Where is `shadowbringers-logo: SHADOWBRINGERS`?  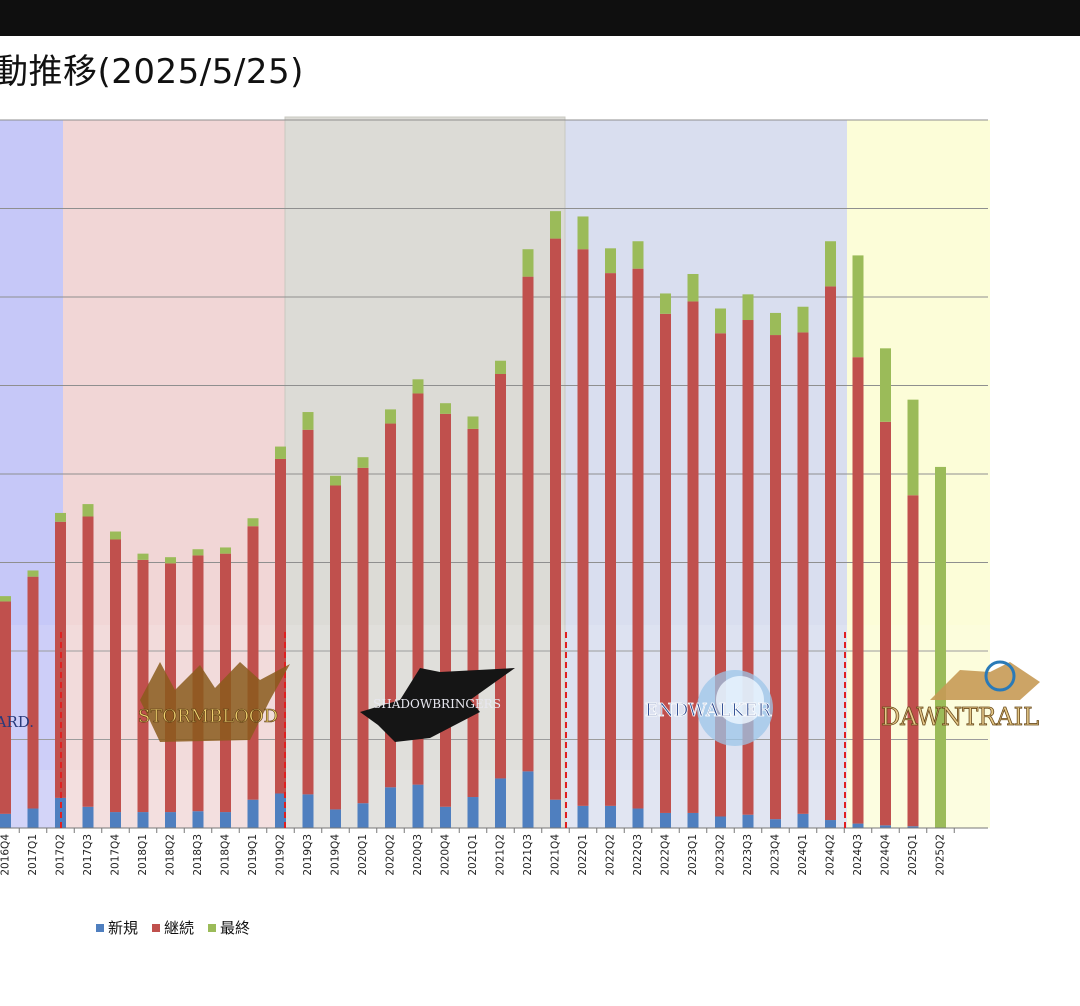
shadowbringers-logo: SHADOWBRINGERS is located at coordinates (437, 705).